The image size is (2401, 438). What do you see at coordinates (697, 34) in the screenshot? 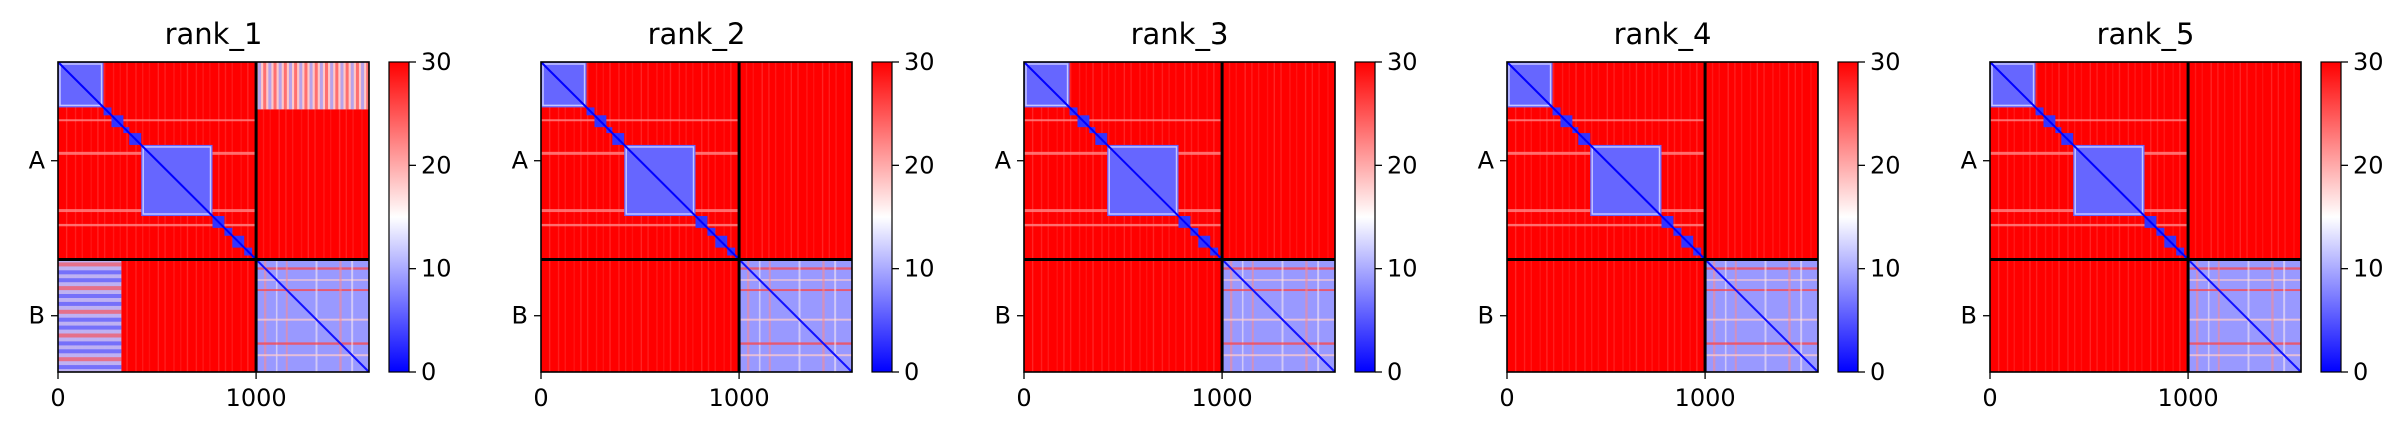
I see `panel-title: rank_2` at bounding box center [697, 34].